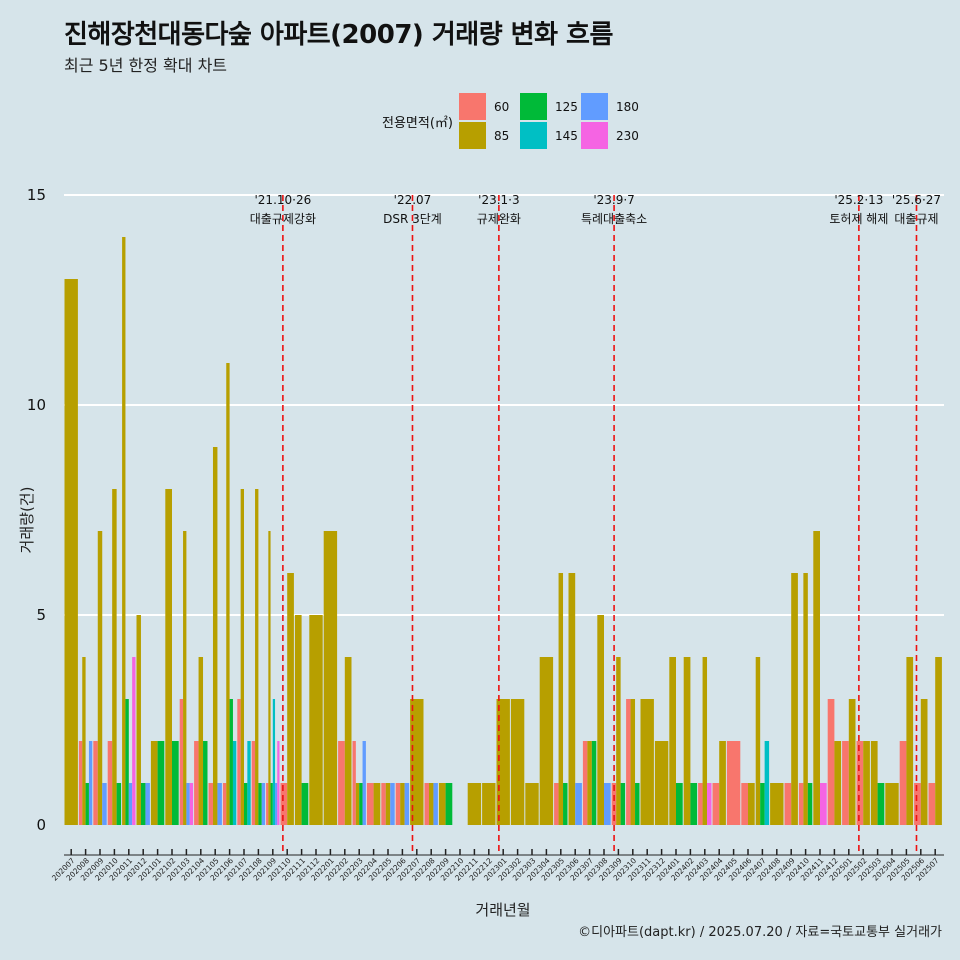  What do you see at coordinates (566, 107) in the screenshot?
I see `legend-label: 125` at bounding box center [566, 107].